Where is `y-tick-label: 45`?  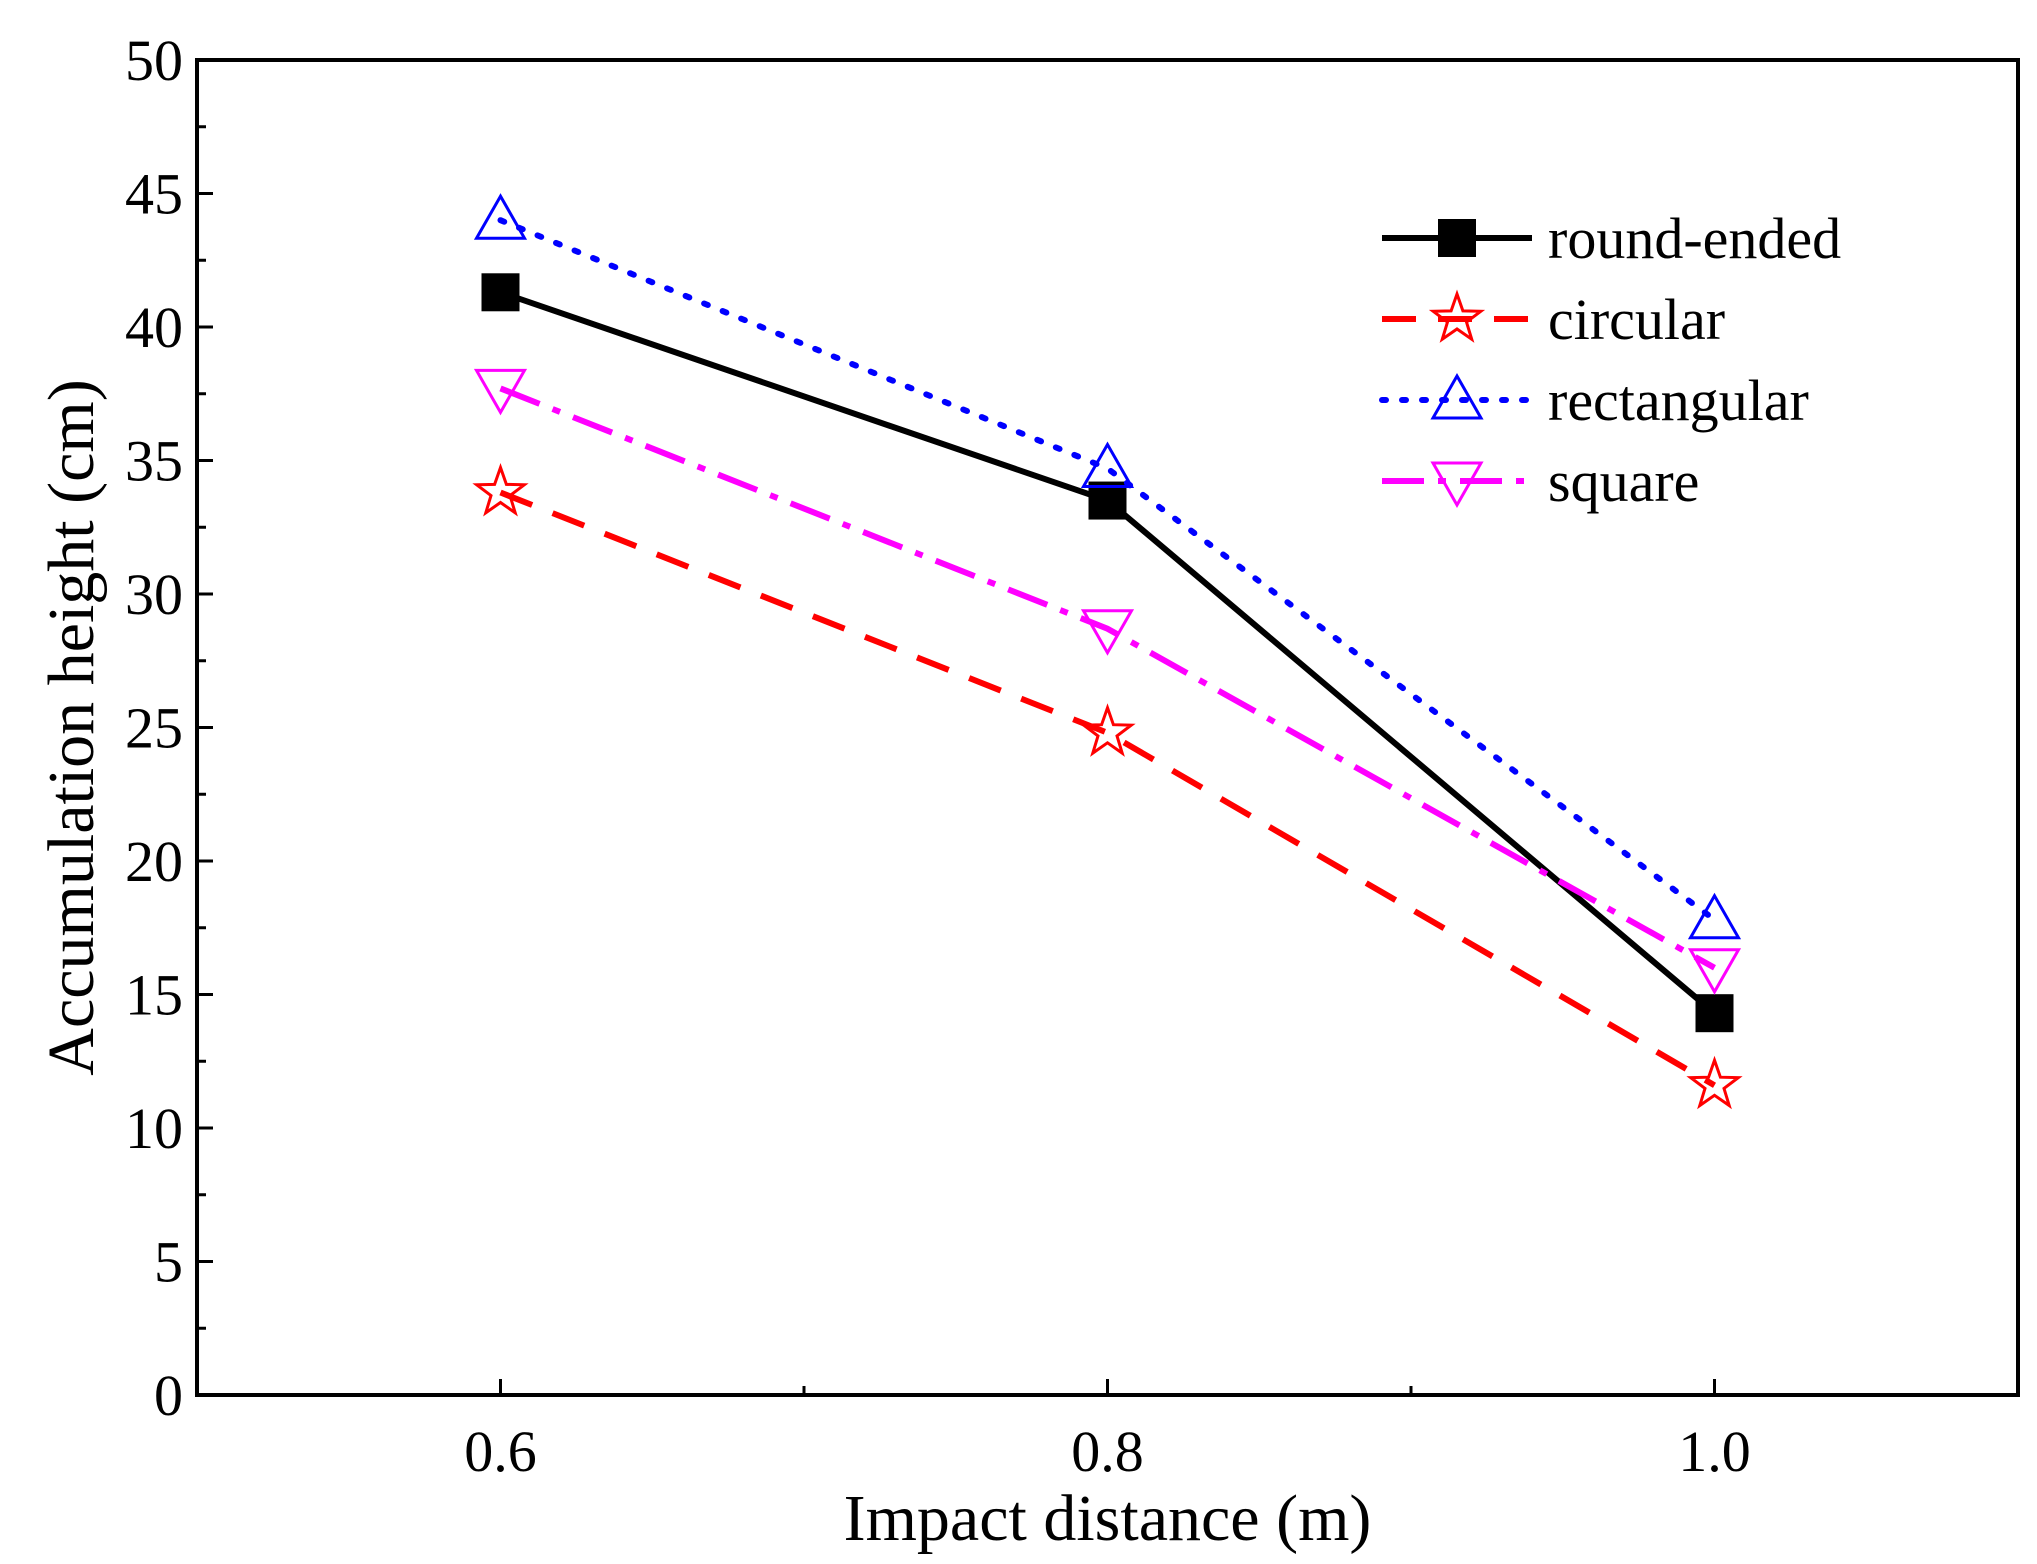 y-tick-label: 45 is located at coordinates (154, 194).